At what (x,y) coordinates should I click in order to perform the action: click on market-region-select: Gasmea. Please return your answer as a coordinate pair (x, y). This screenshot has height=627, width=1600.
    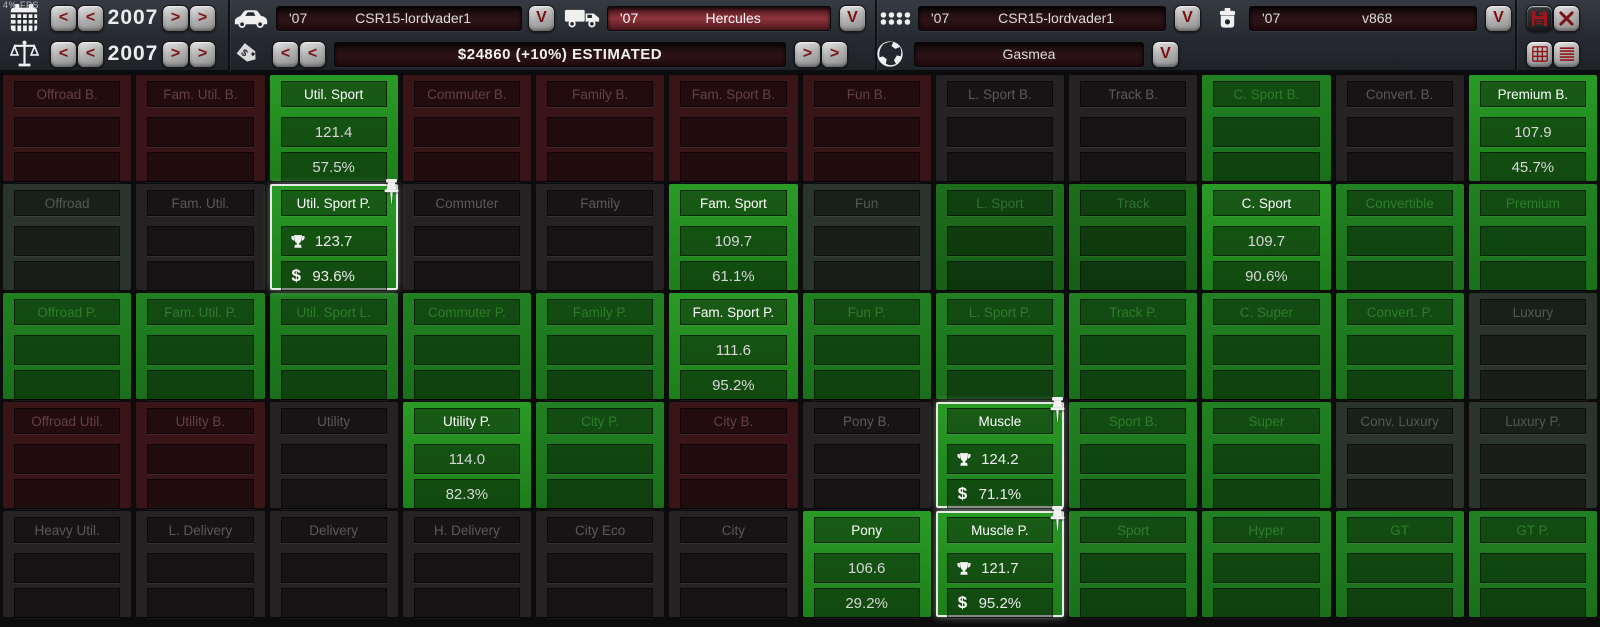
    Looking at the image, I should click on (1029, 54).